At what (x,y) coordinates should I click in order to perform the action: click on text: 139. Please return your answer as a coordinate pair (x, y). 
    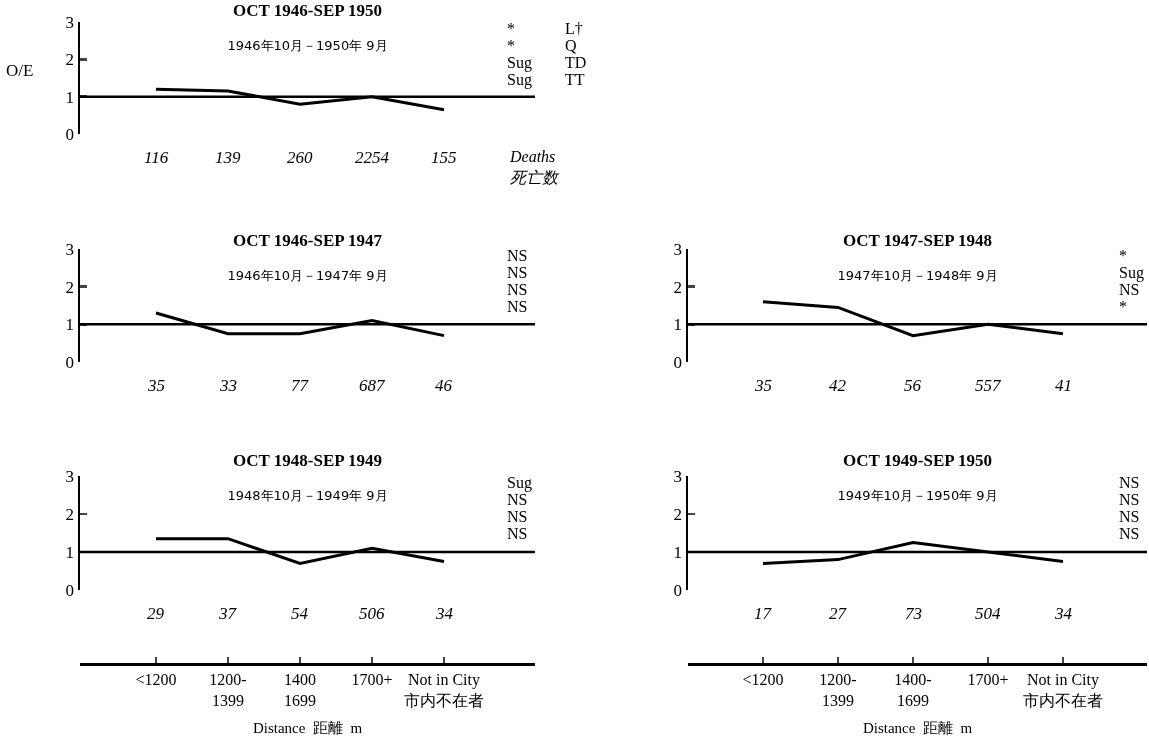
    Looking at the image, I should click on (228, 157).